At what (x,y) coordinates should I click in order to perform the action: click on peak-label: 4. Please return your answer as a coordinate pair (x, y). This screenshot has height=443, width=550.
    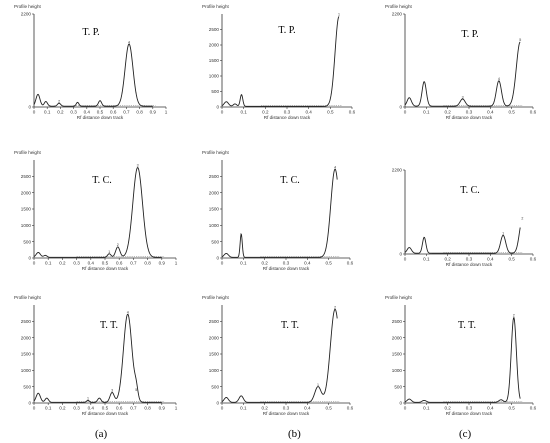
    Looking at the image, I should click on (129, 42).